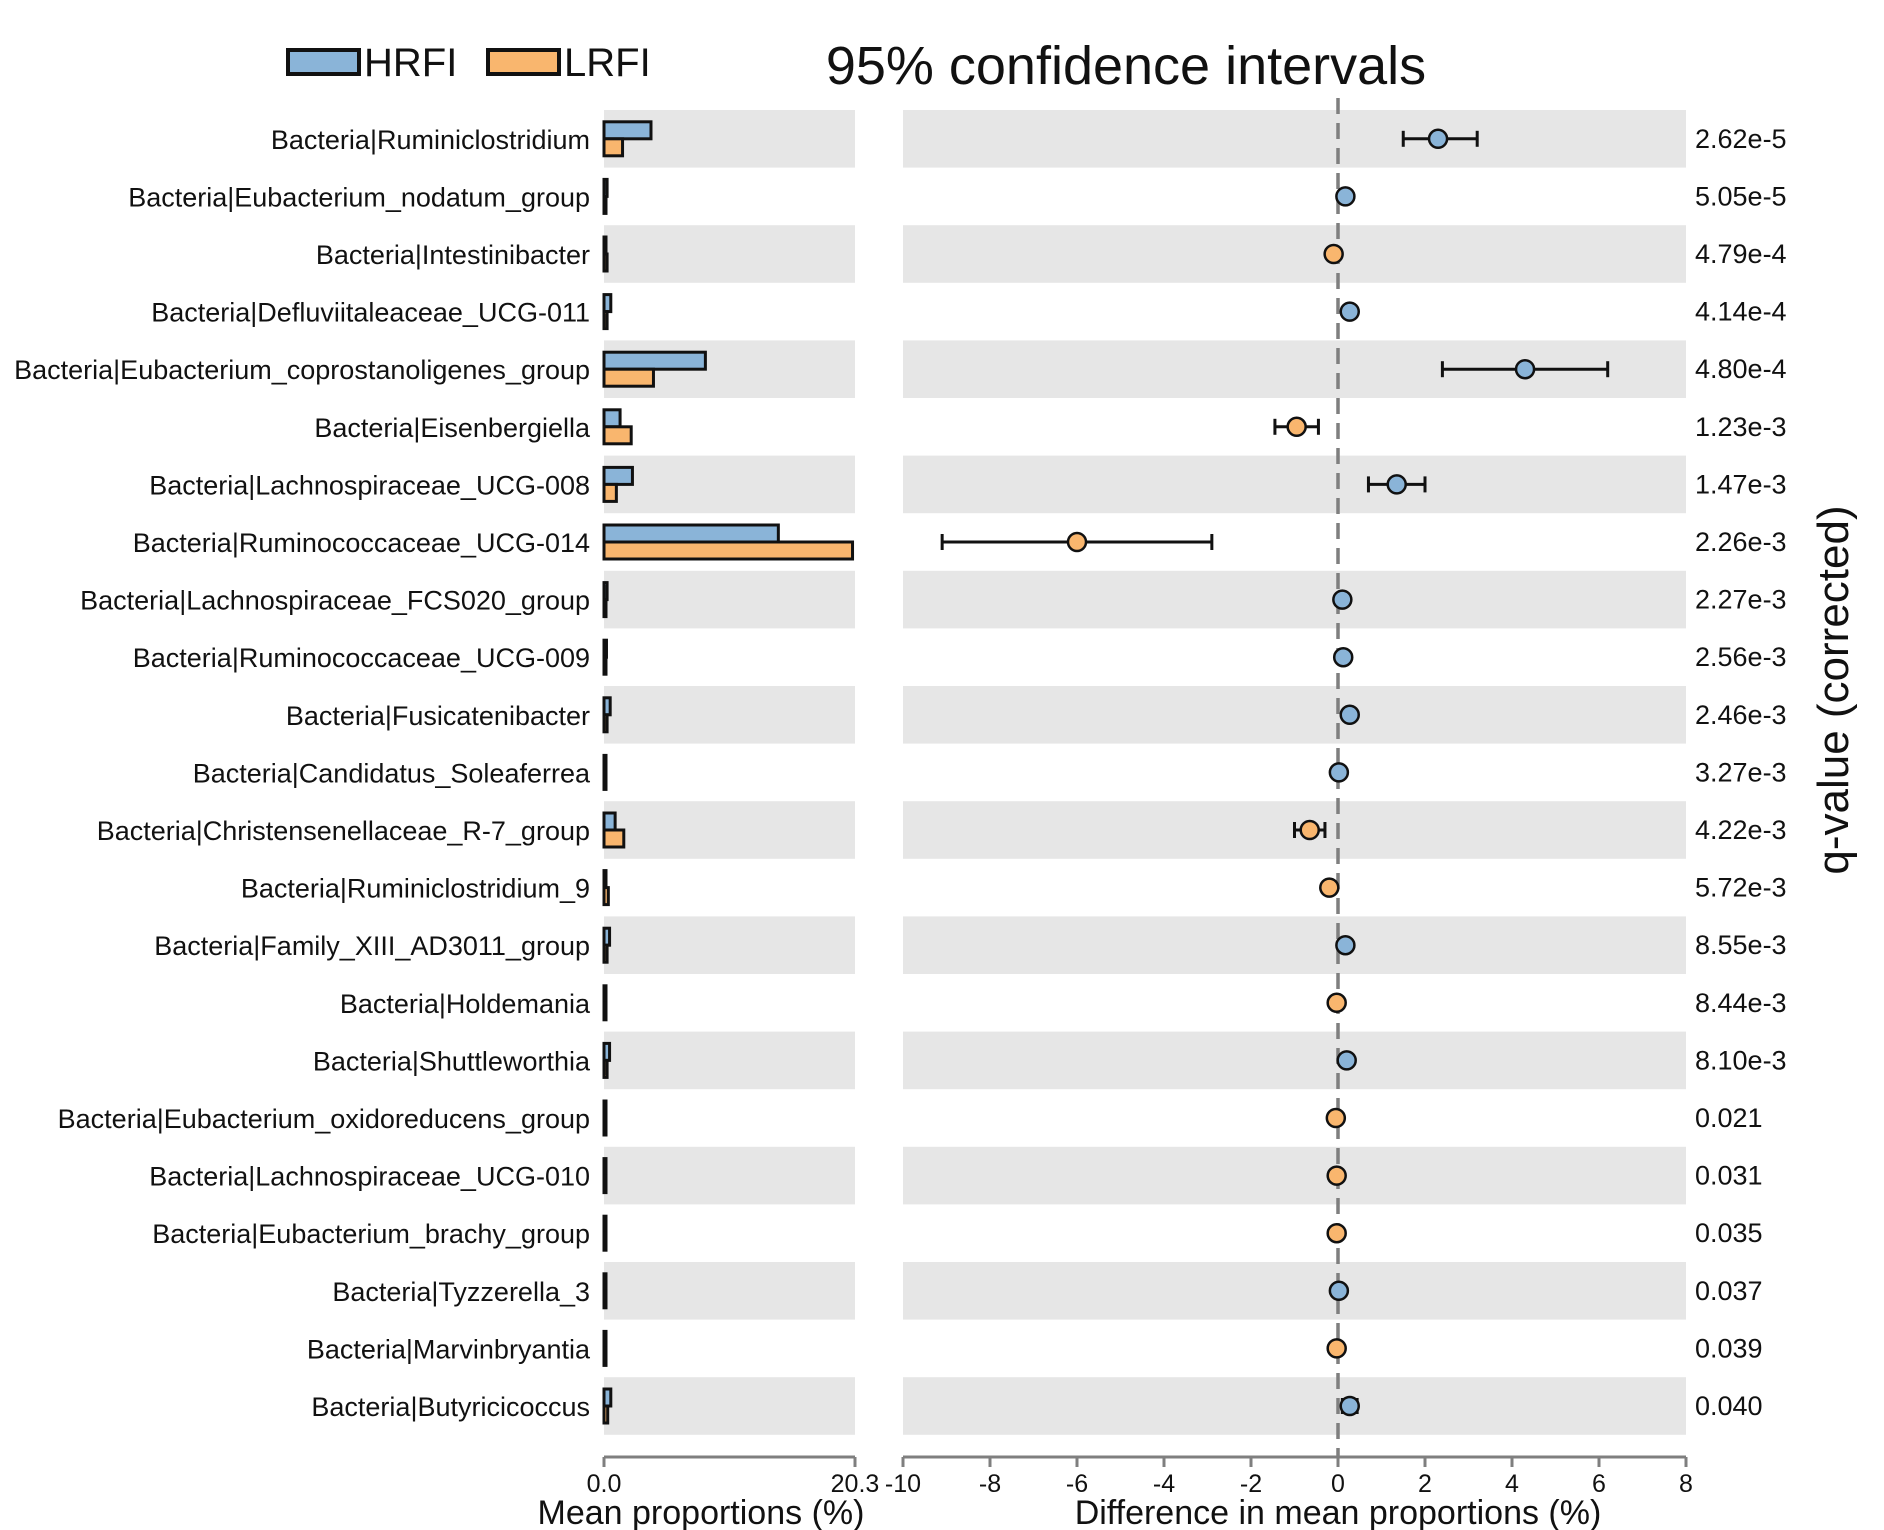 The height and width of the screenshot is (1530, 1884). I want to click on left-x-tick-label: 0.0, so click(604, 1484).